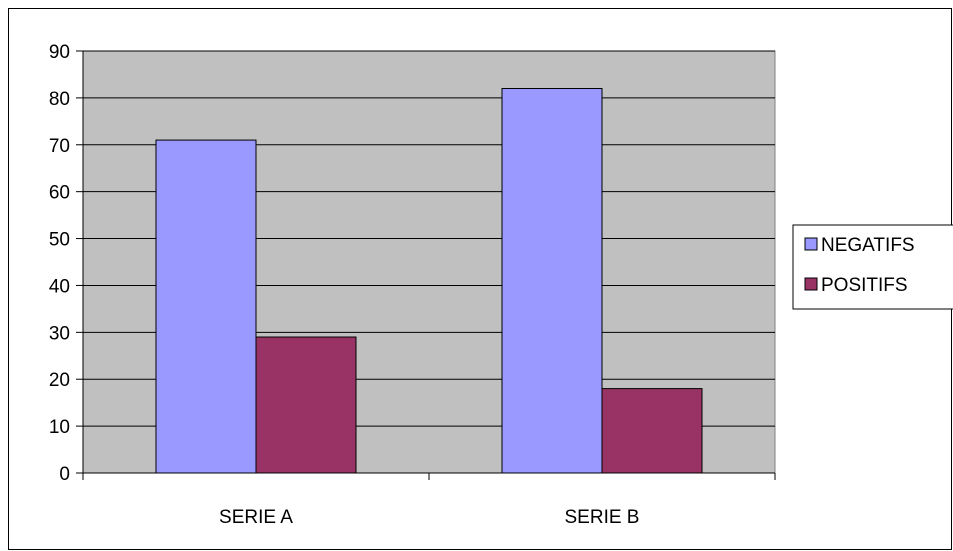 The width and height of the screenshot is (953, 551). What do you see at coordinates (59, 146) in the screenshot?
I see `y-tick-label: 70` at bounding box center [59, 146].